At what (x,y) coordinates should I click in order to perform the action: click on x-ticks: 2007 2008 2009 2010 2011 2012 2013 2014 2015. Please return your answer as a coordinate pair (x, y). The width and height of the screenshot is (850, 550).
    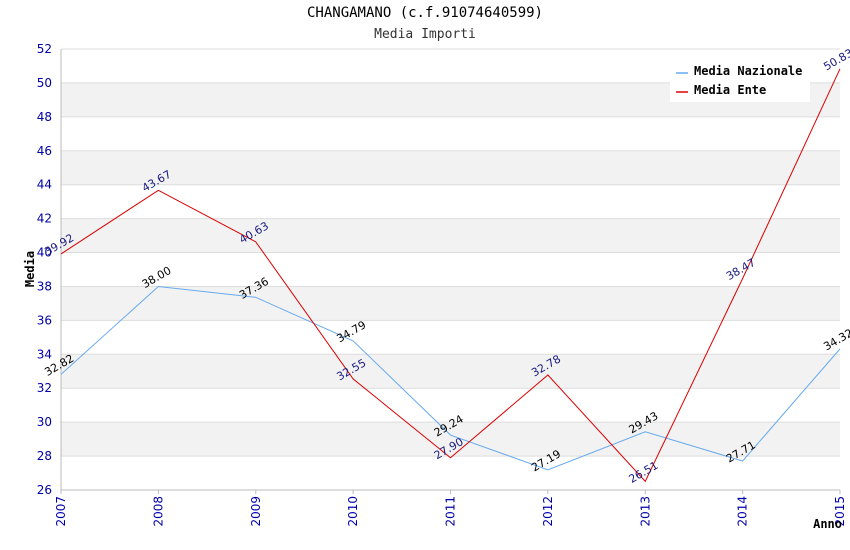
    Looking at the image, I should click on (450, 511).